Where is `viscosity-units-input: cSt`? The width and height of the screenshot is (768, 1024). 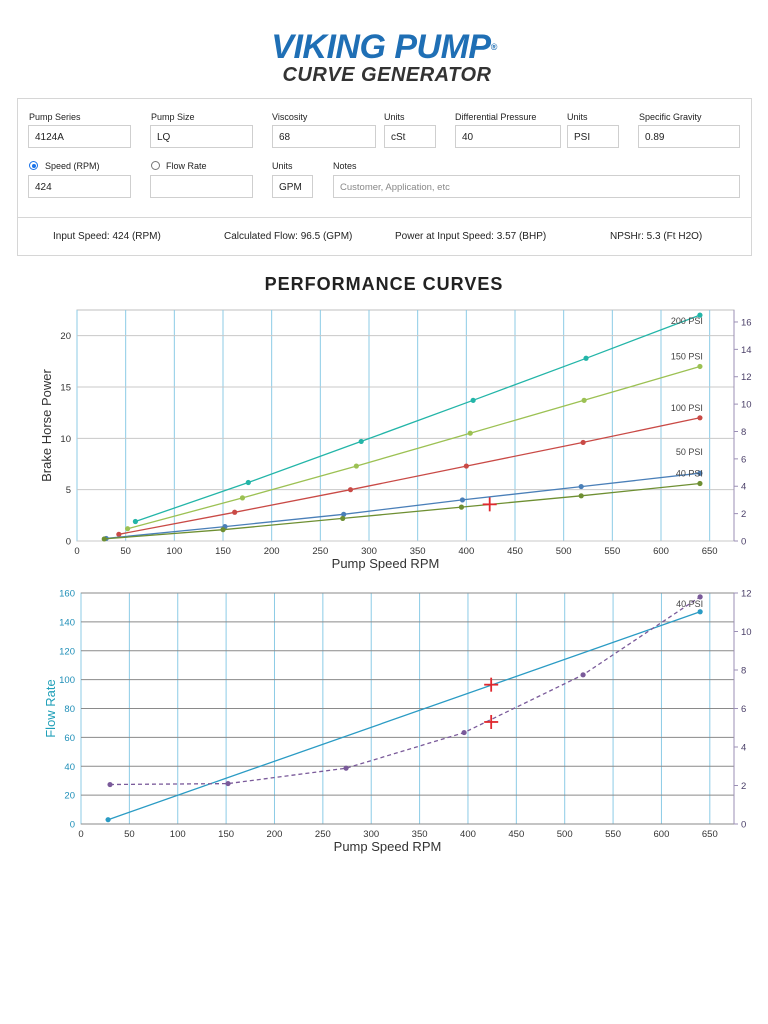
viscosity-units-input: cSt is located at coordinates (410, 136).